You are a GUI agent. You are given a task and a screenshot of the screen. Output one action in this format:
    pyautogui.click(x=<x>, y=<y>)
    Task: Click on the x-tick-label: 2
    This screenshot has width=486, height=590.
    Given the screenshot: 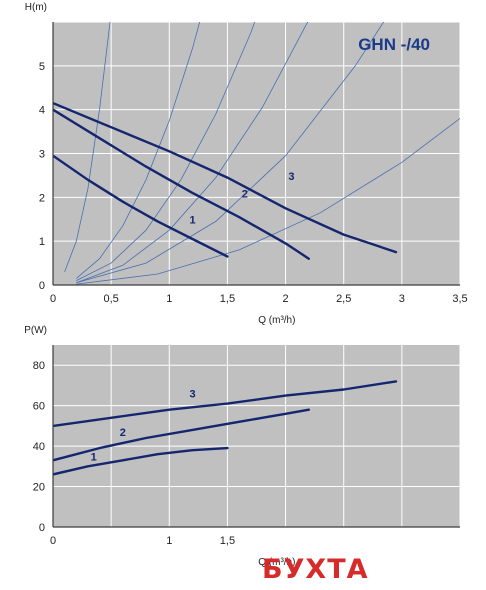 What is the action you would take?
    pyautogui.click(x=286, y=299)
    